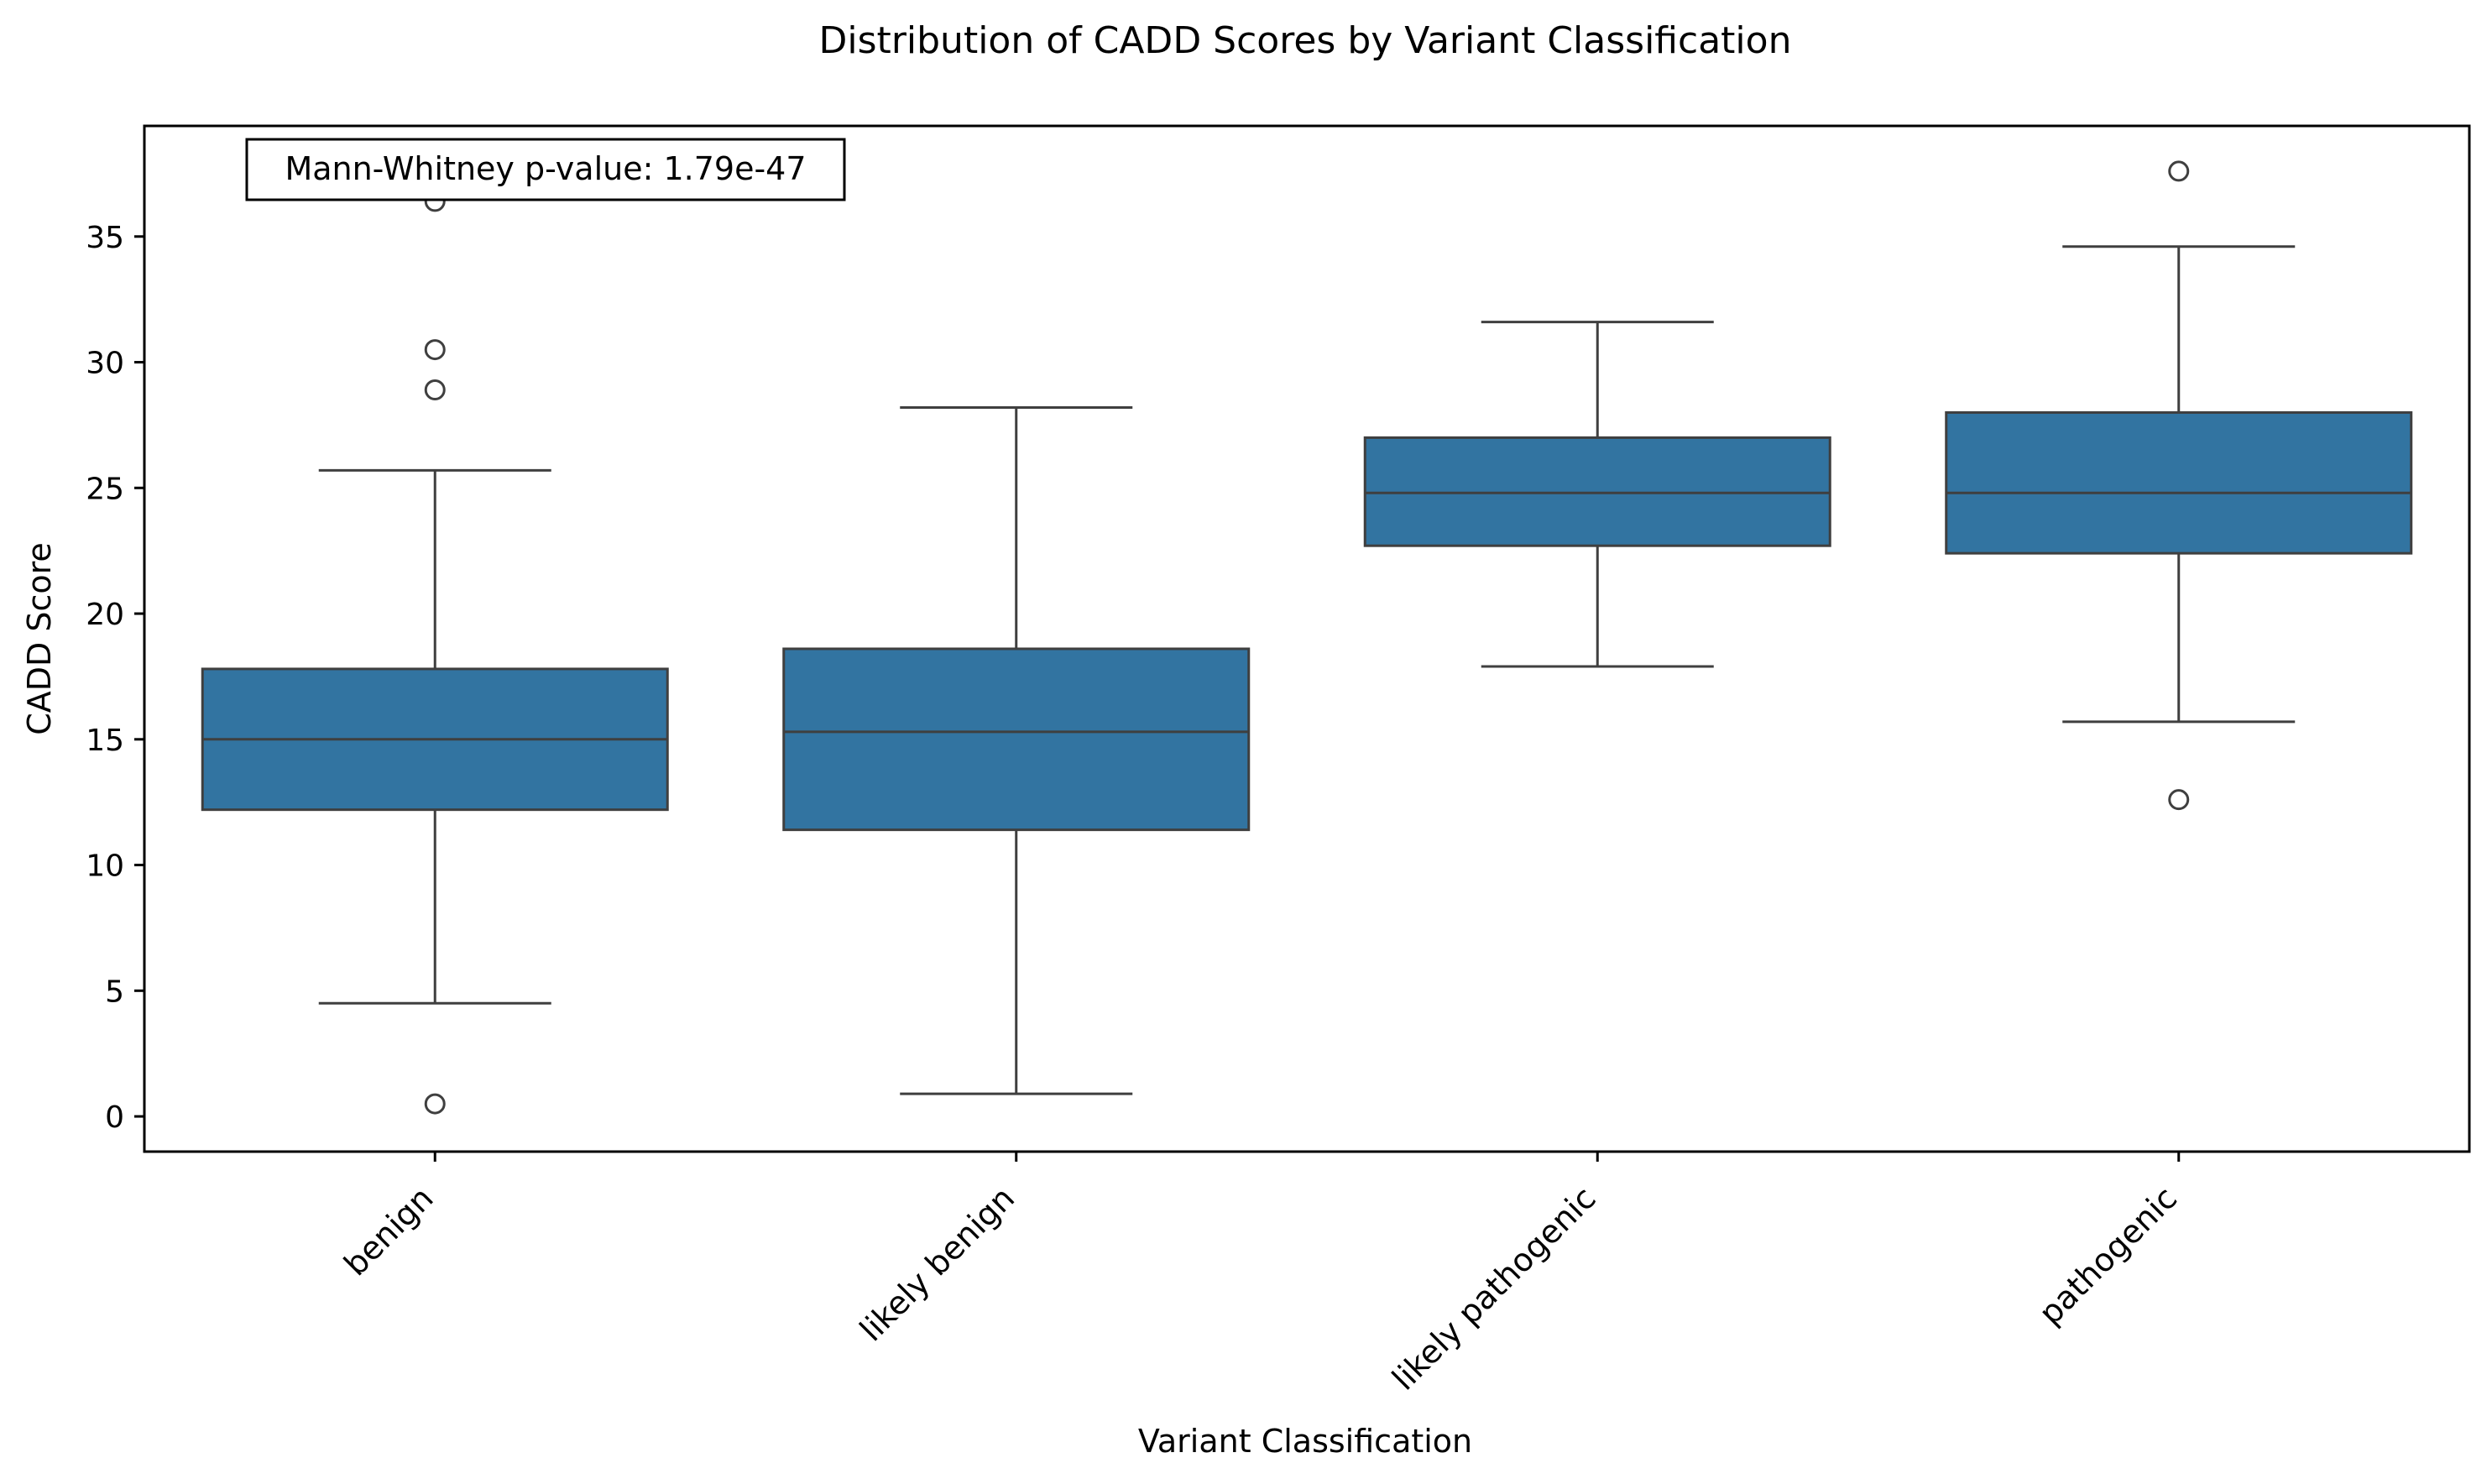 The height and width of the screenshot is (1484, 2492). What do you see at coordinates (1597, 494) in the screenshot?
I see `box-likely-pathogenic` at bounding box center [1597, 494].